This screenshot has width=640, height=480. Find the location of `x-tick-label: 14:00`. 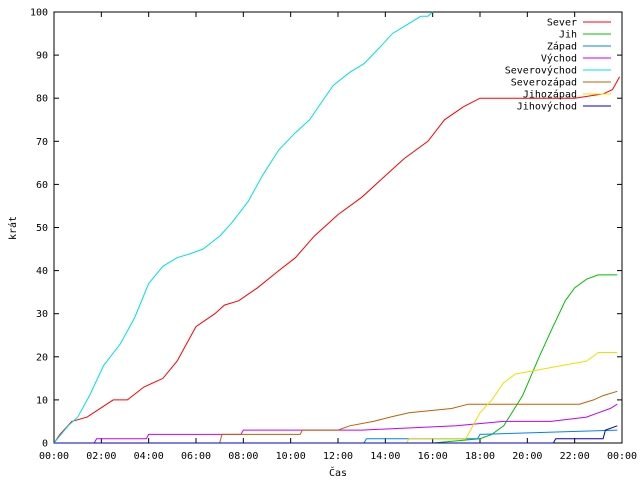

x-tick-label: 14:00 is located at coordinates (385, 456).